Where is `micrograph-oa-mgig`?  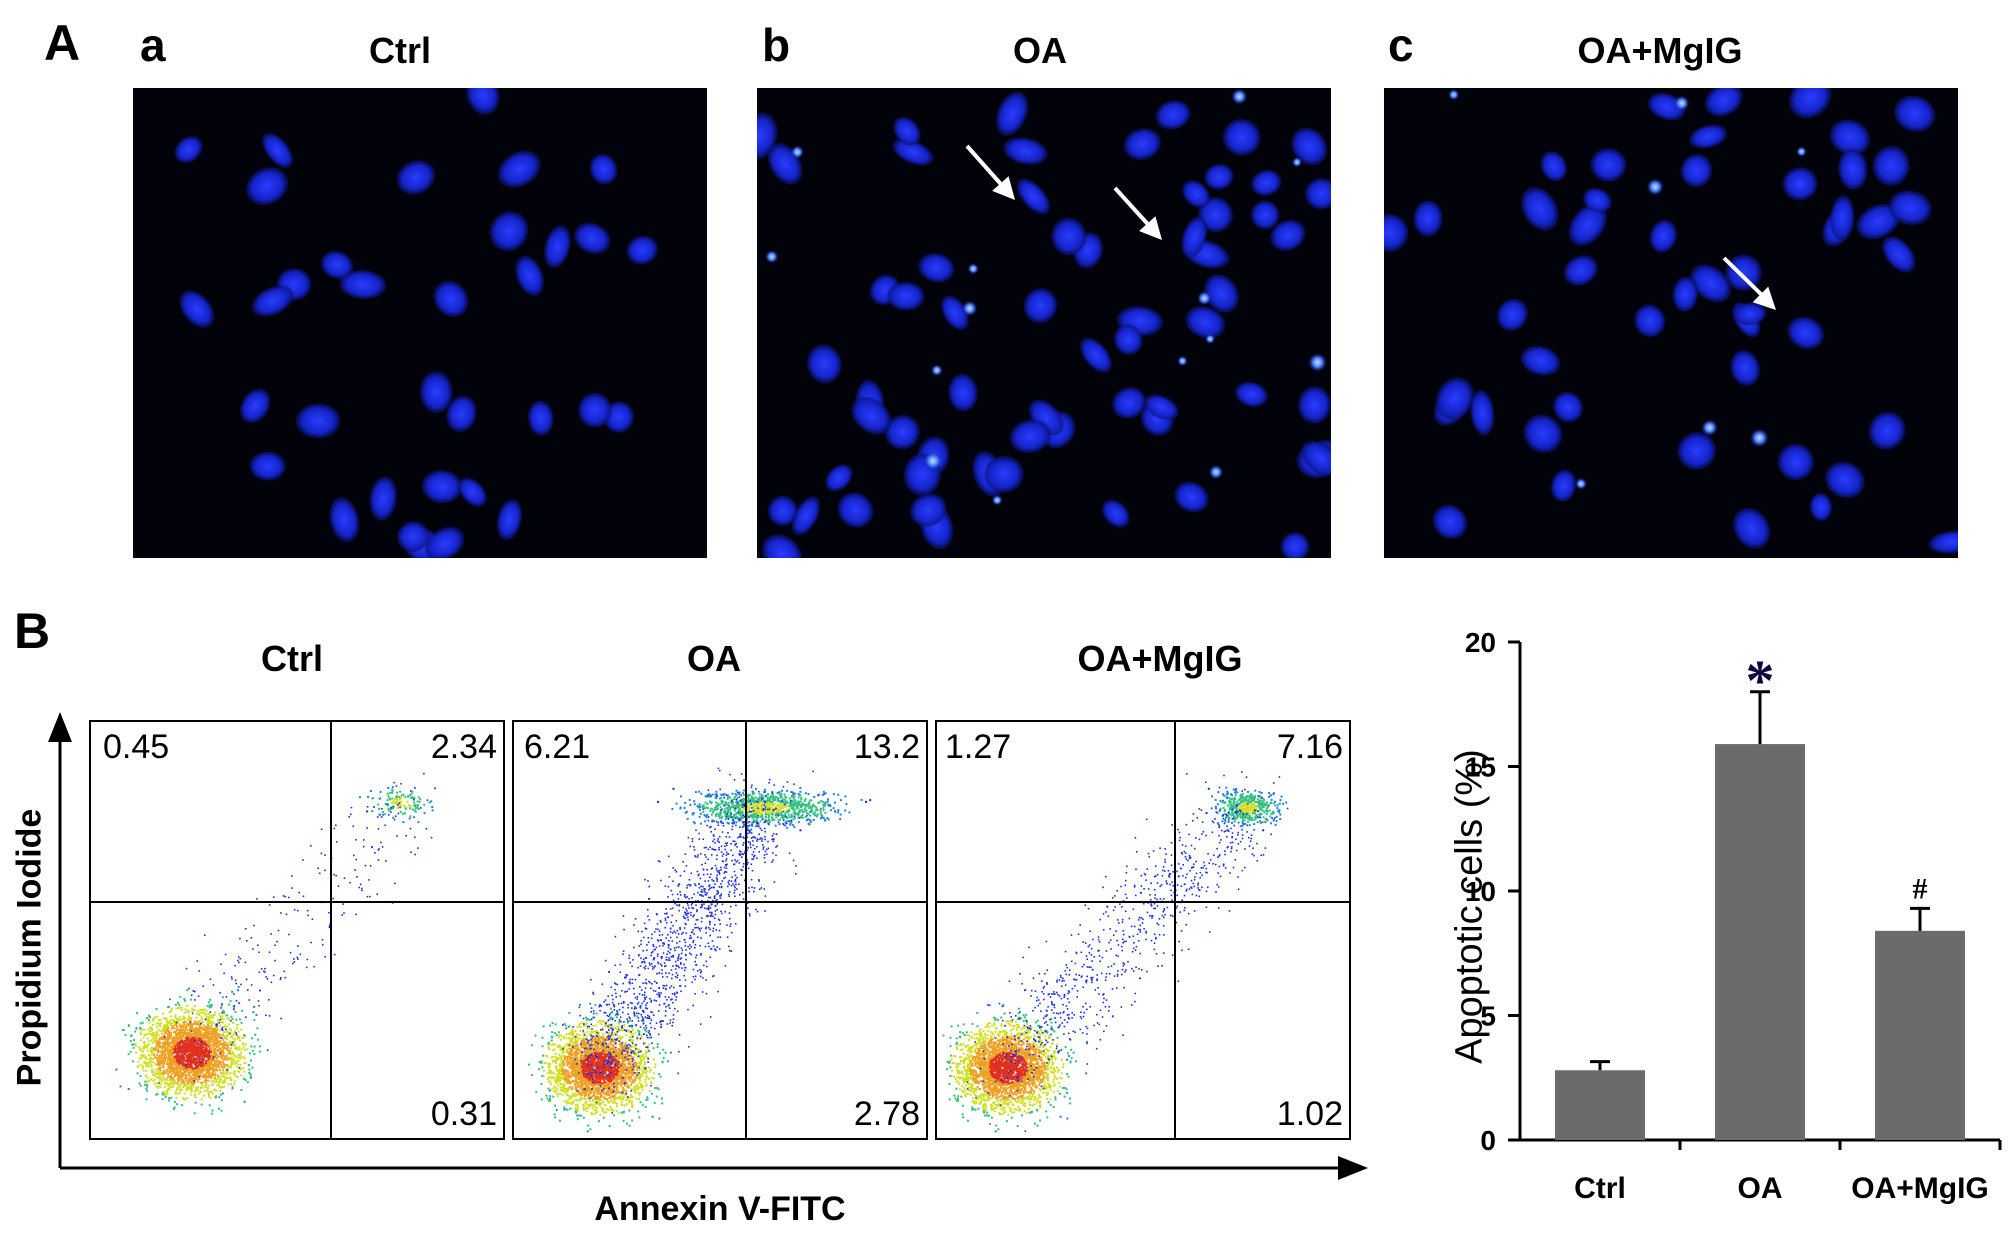 micrograph-oa-mgig is located at coordinates (1671, 323).